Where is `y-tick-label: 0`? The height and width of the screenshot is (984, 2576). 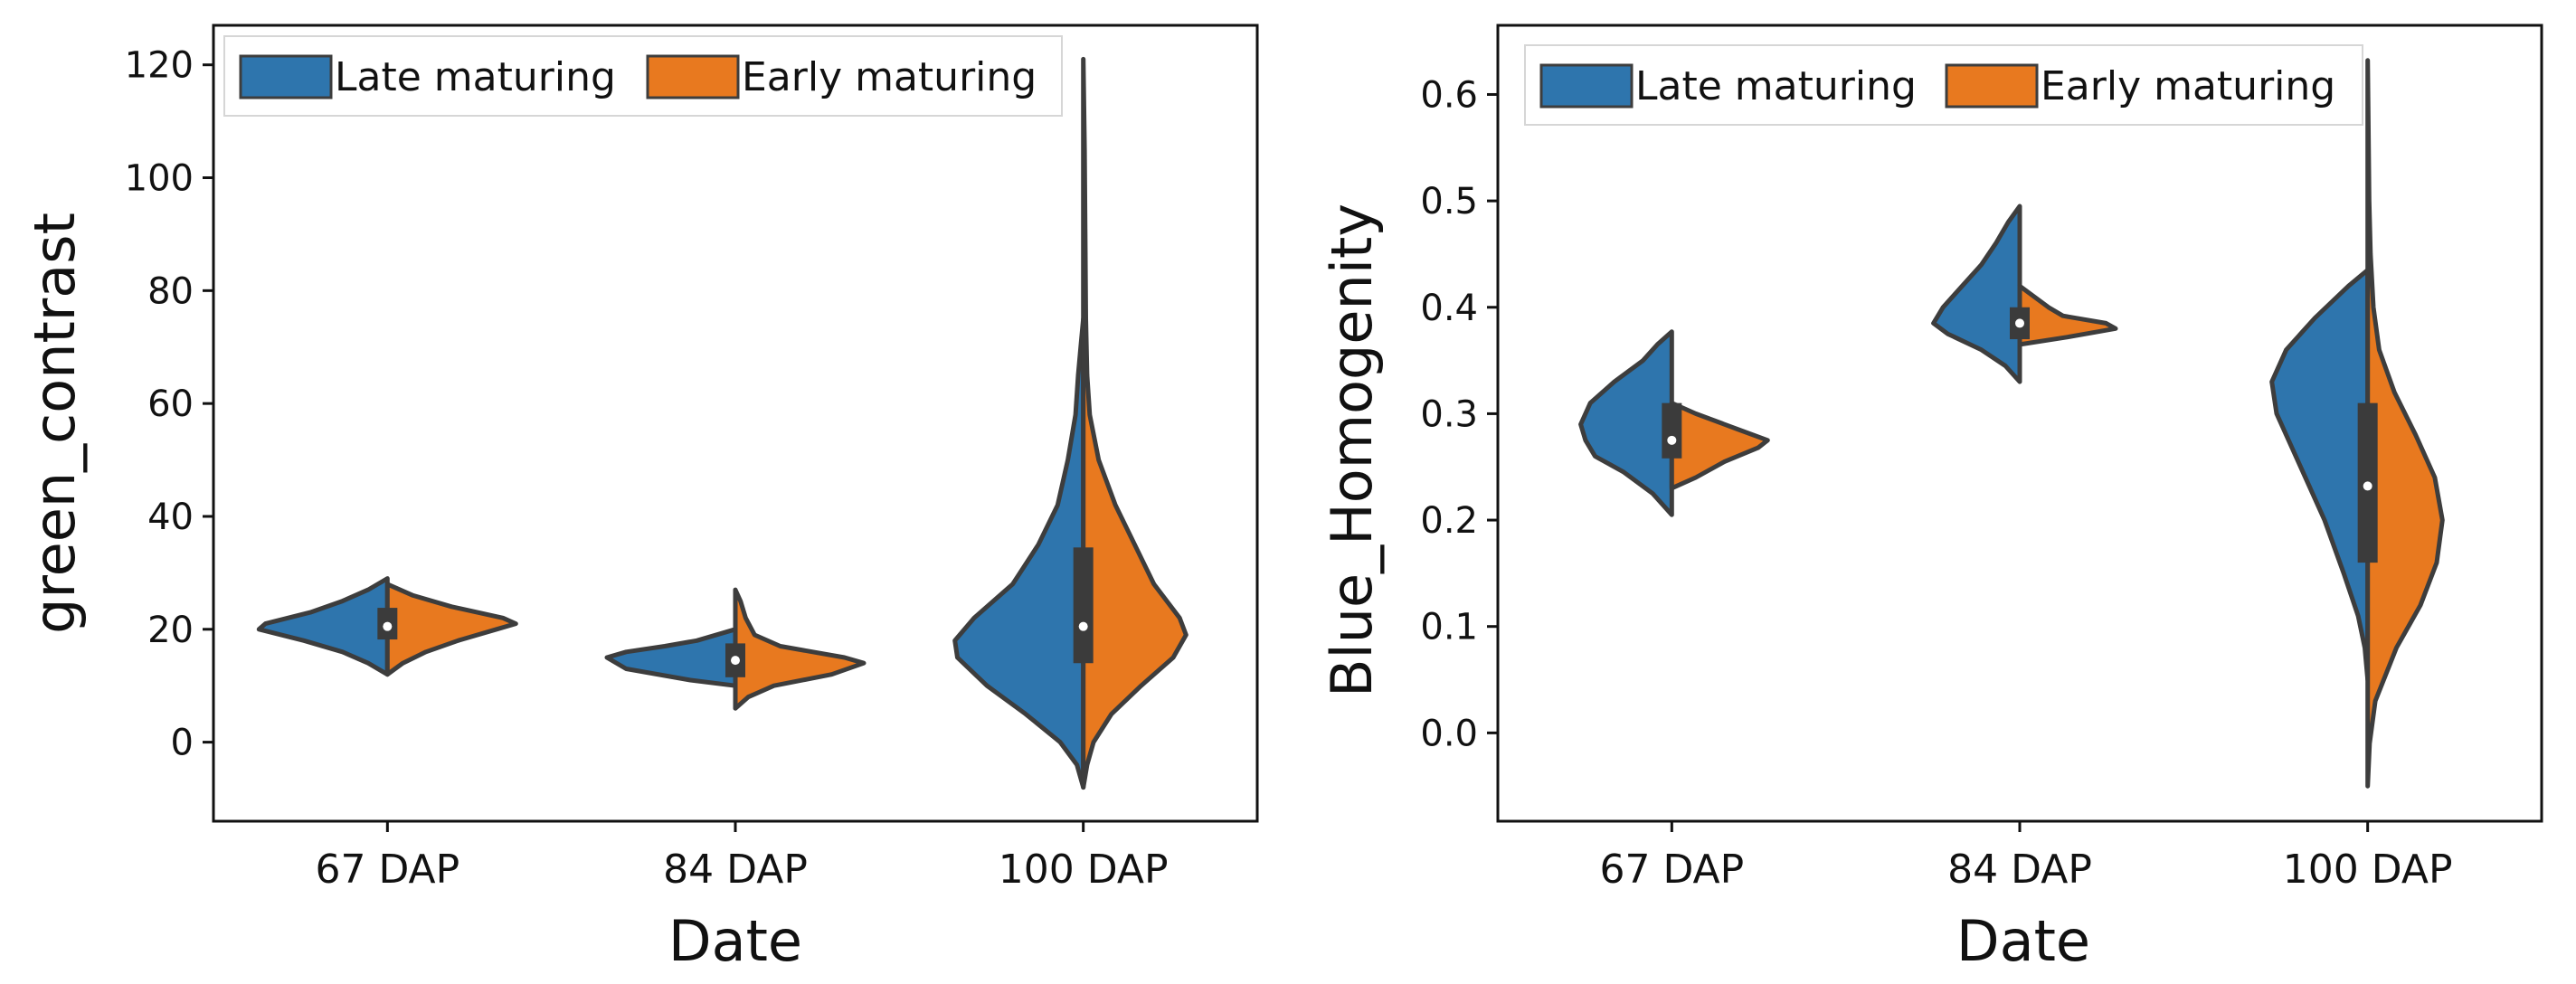
y-tick-label: 0 is located at coordinates (182, 743).